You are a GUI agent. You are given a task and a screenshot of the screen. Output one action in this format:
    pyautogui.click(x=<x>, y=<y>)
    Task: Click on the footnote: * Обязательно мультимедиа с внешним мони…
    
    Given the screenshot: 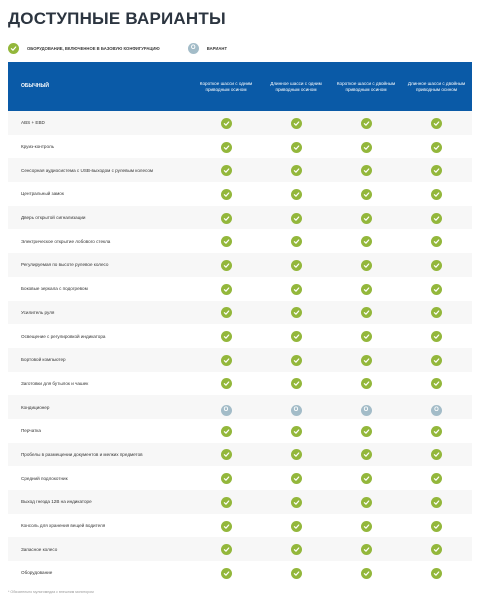 What is the action you would take?
    pyautogui.click(x=51, y=592)
    